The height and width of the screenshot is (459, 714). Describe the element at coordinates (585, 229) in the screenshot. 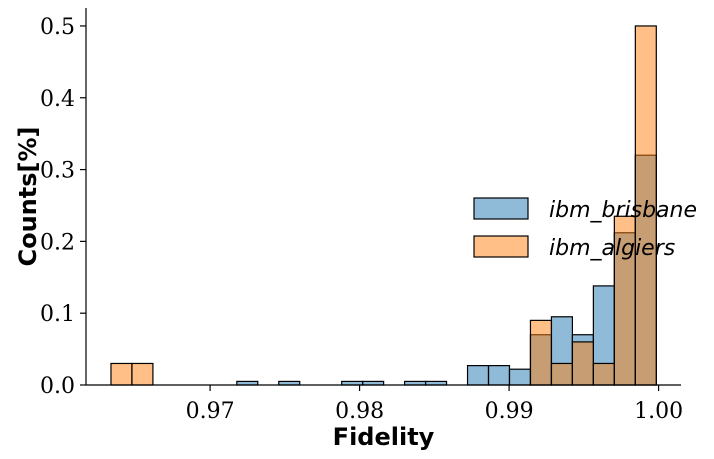

I see `legend: ibm_brisbane ibm_algiers` at that location.